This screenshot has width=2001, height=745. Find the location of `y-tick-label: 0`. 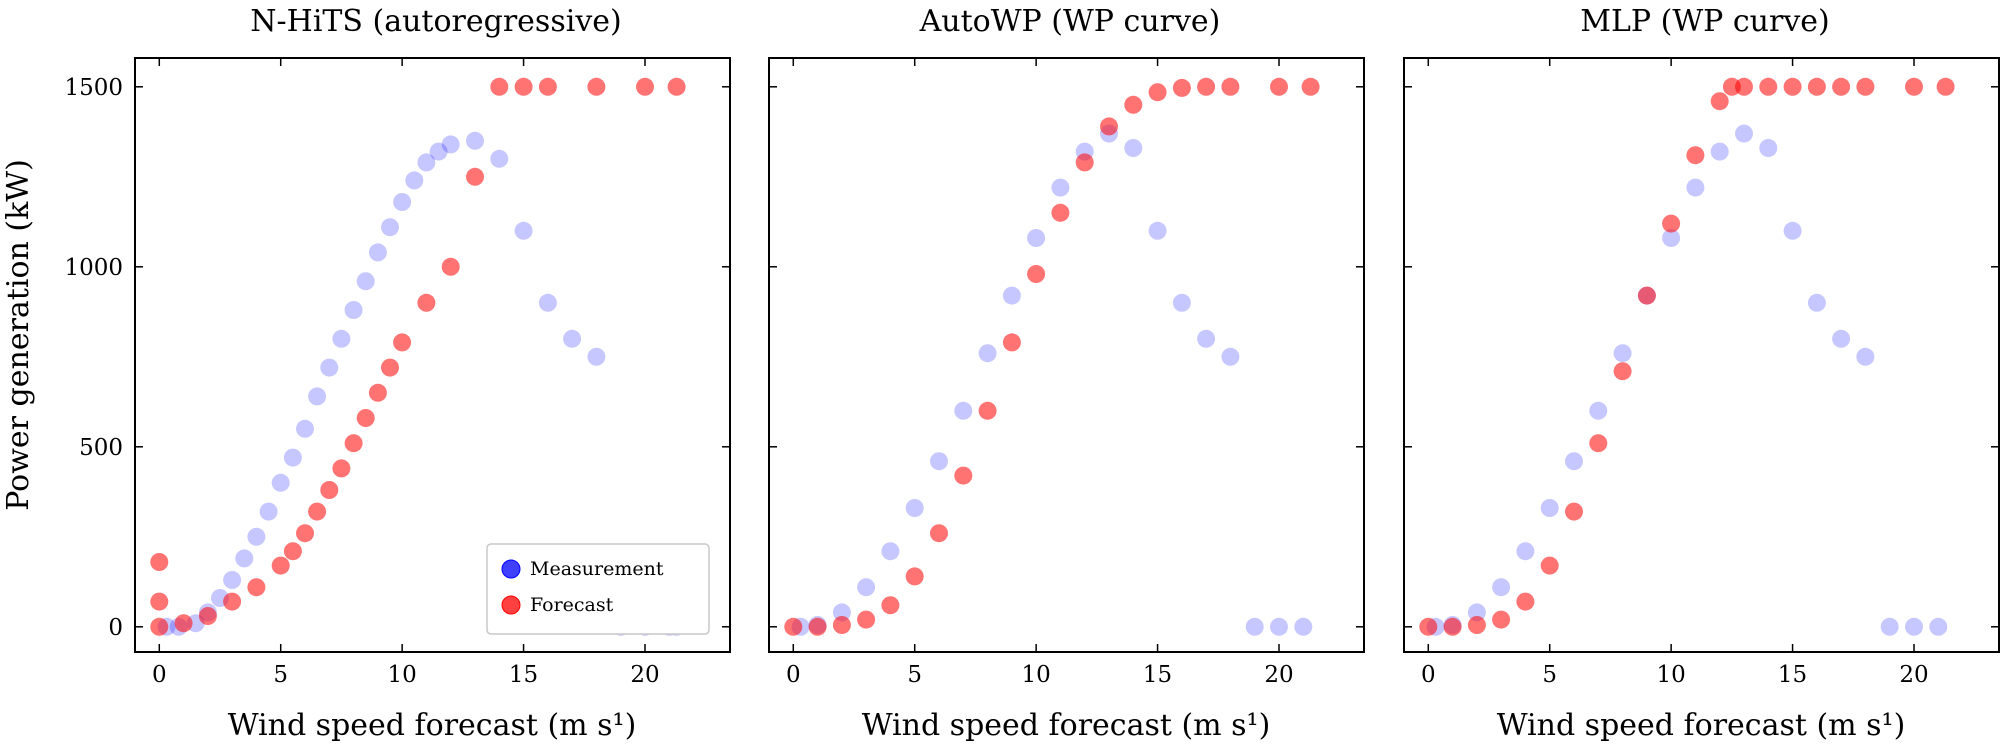

y-tick-label: 0 is located at coordinates (115, 628).